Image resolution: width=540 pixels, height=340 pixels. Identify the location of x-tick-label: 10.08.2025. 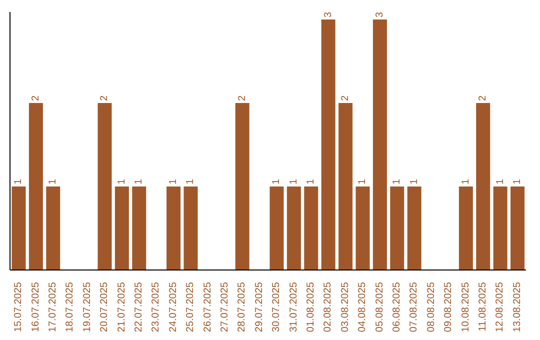
(466, 307).